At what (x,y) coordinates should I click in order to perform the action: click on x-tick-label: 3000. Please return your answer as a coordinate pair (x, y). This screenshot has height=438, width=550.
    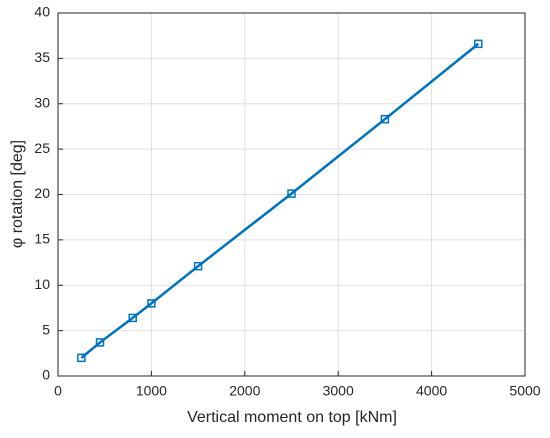
    Looking at the image, I should click on (338, 391).